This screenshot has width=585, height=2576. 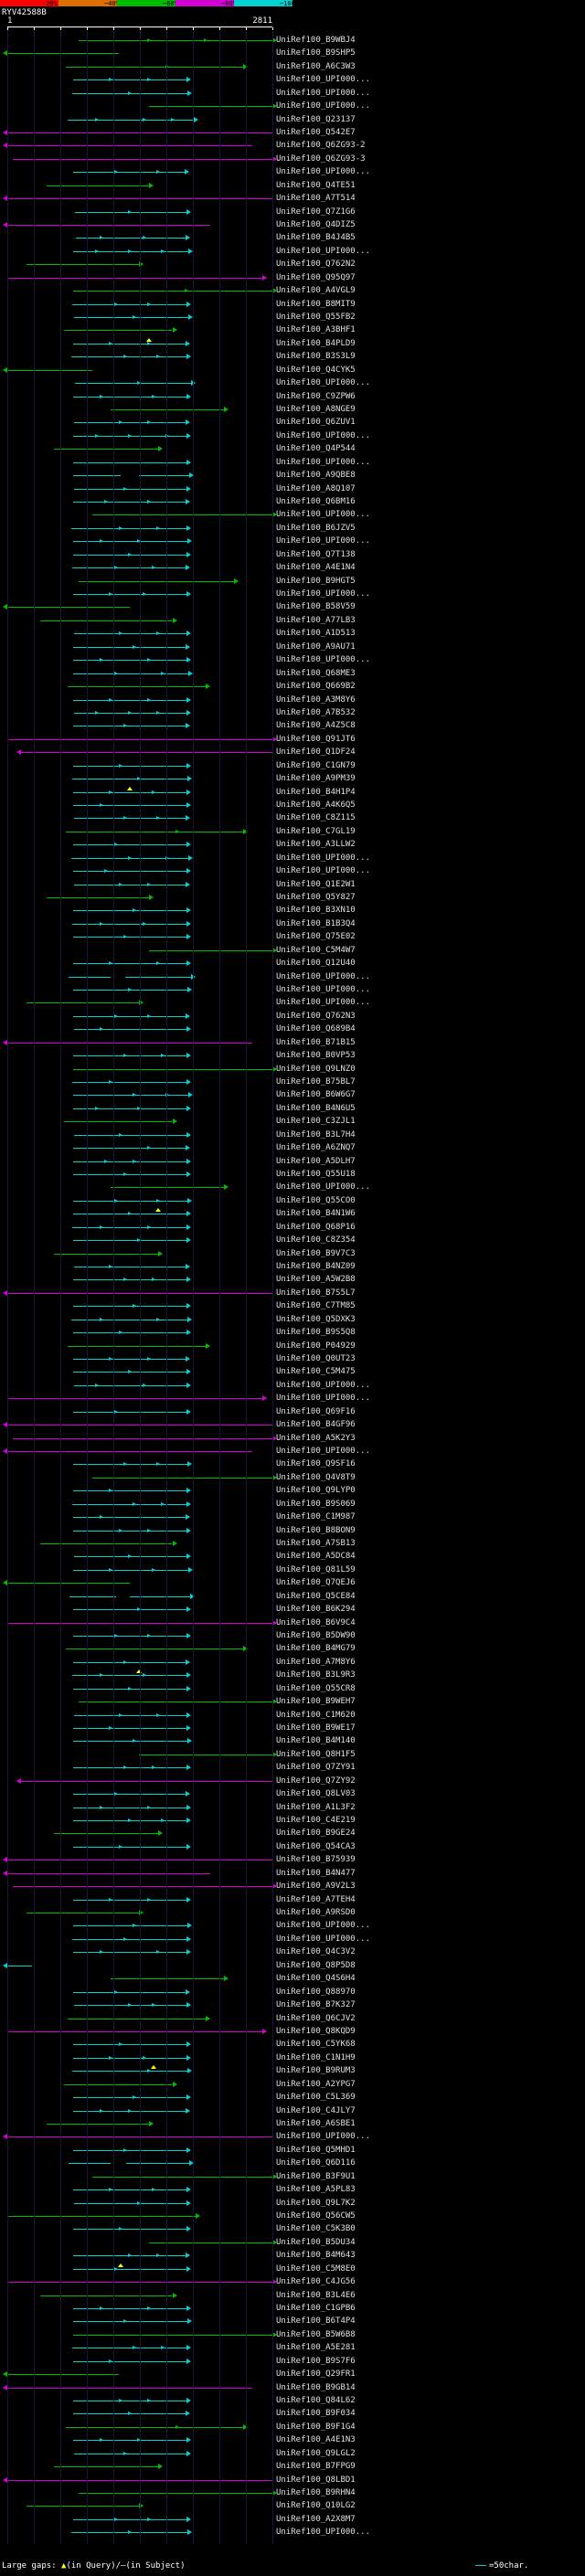 I want to click on hit-label: UniRef100_A1L3F2, so click(x=316, y=1807).